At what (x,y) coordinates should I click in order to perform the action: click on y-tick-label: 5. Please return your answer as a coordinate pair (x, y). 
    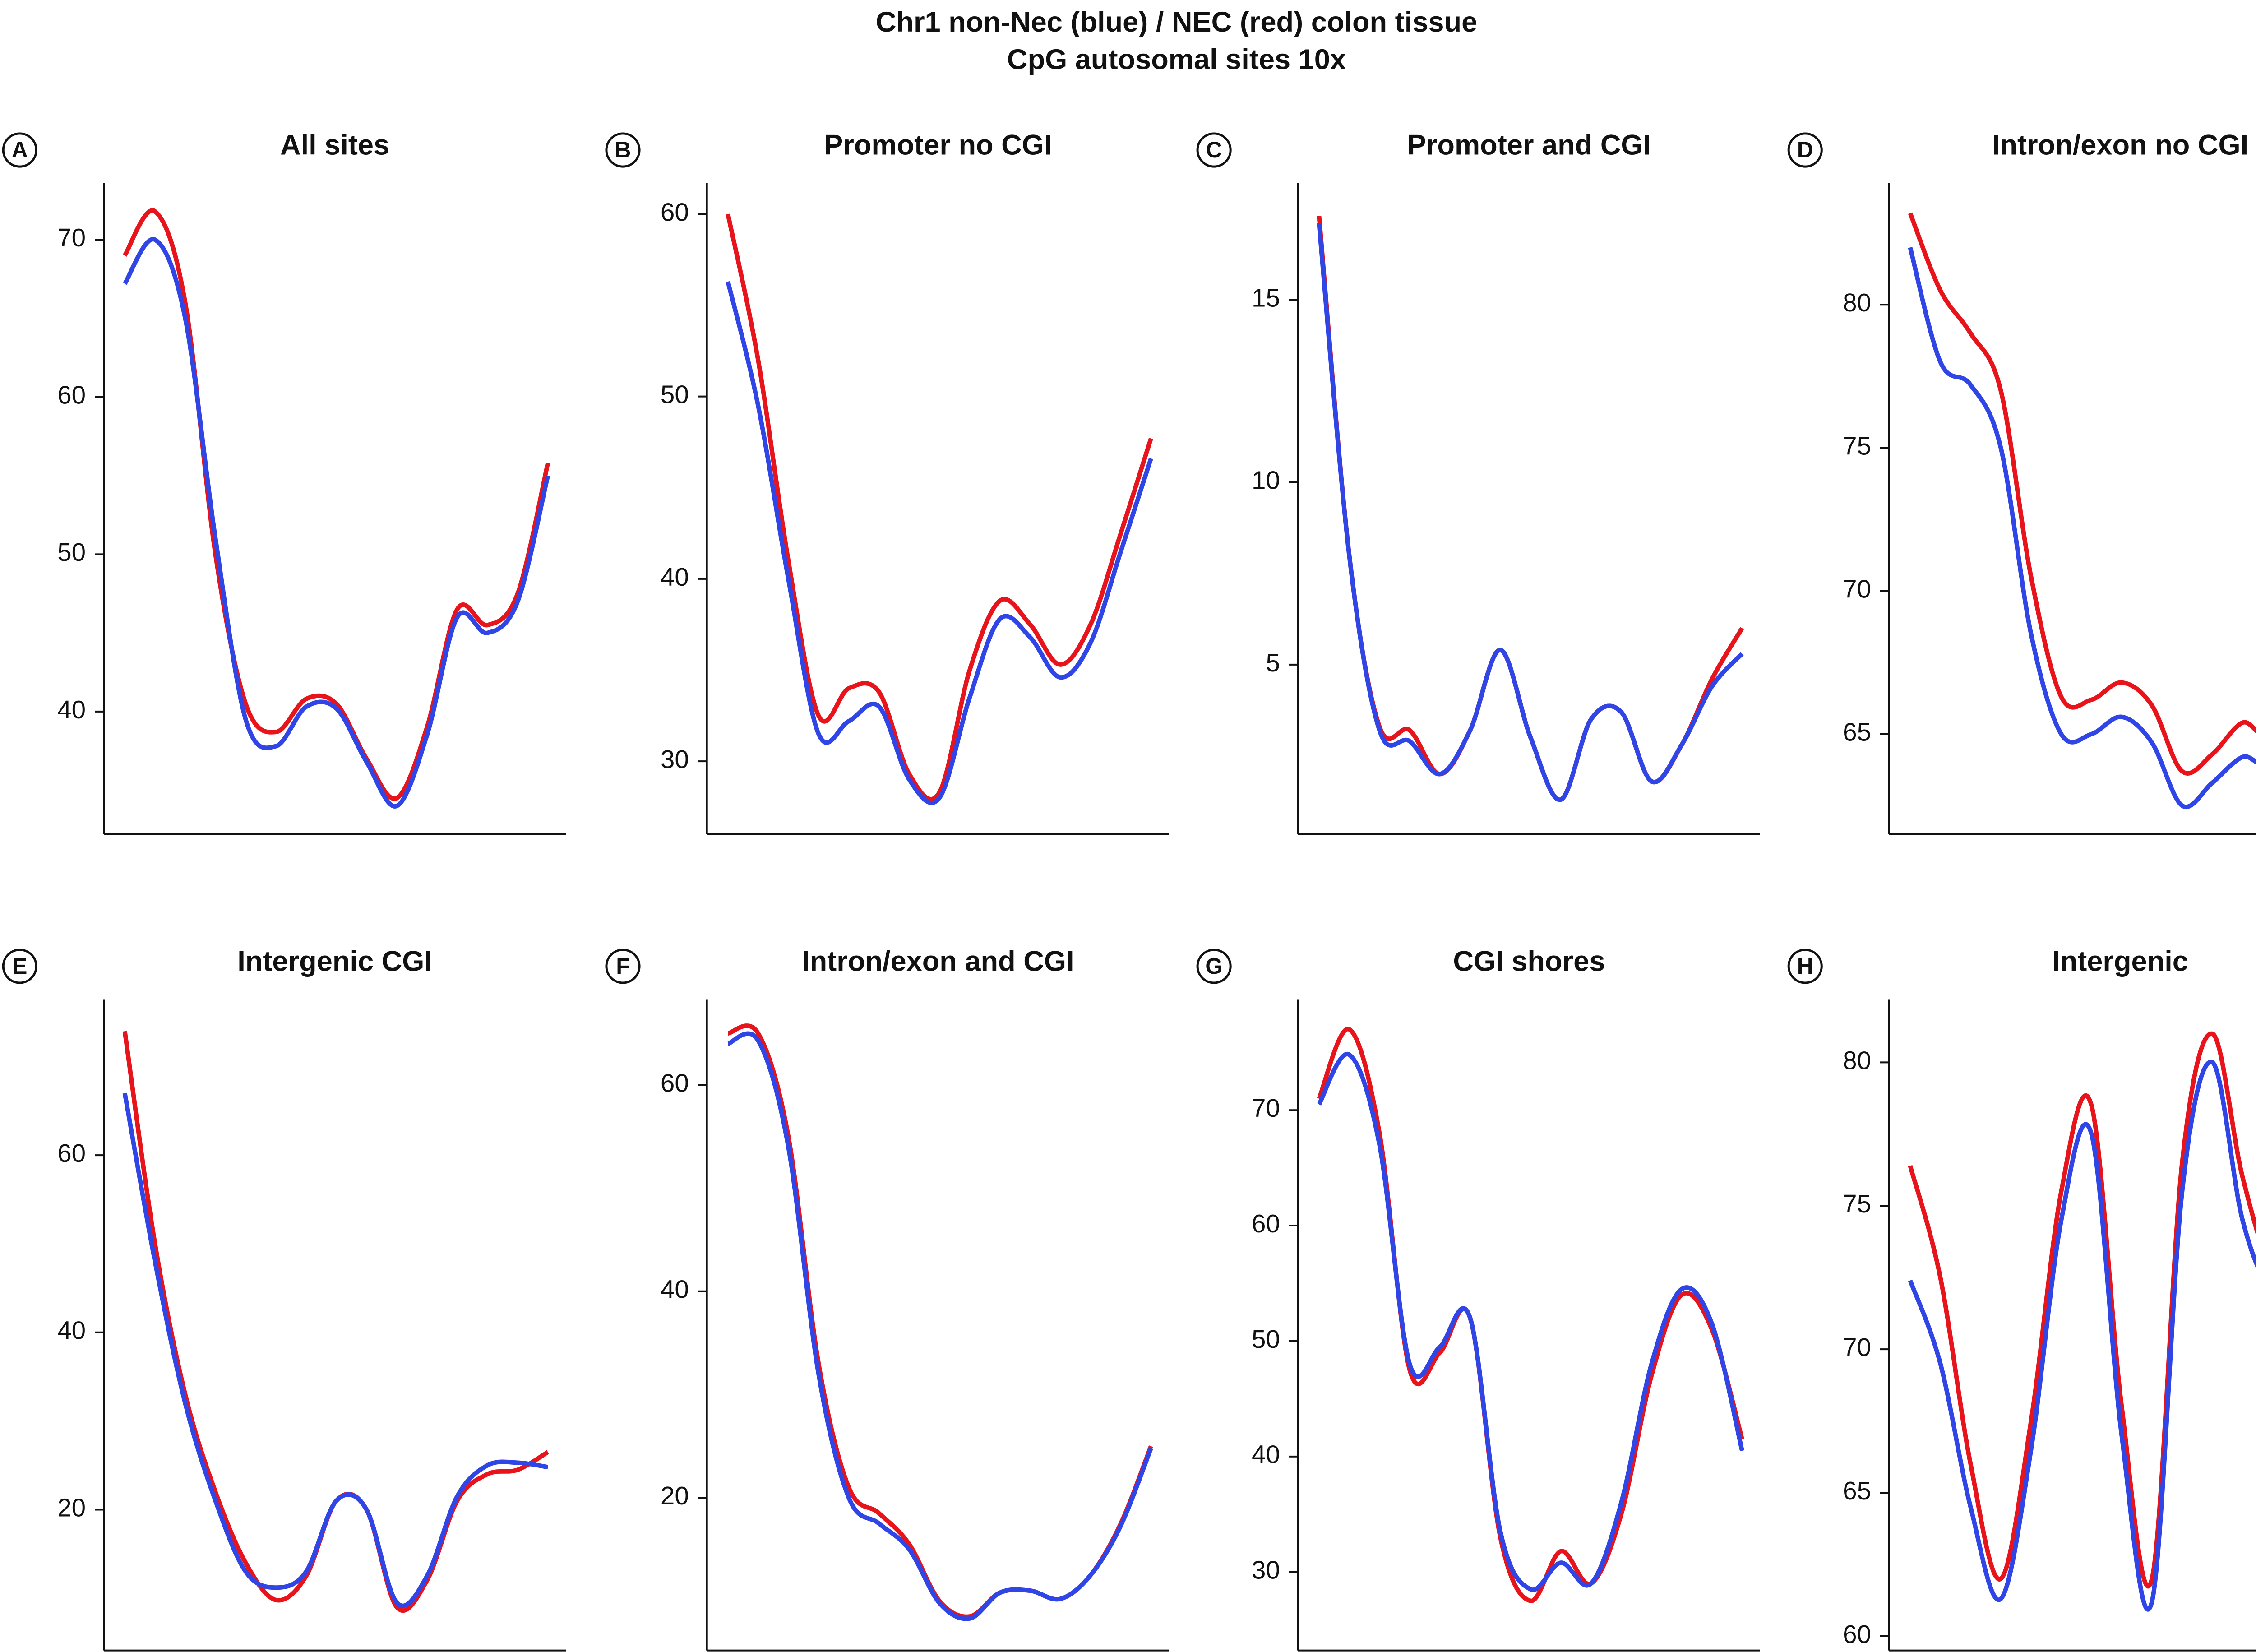
    Looking at the image, I should click on (1273, 662).